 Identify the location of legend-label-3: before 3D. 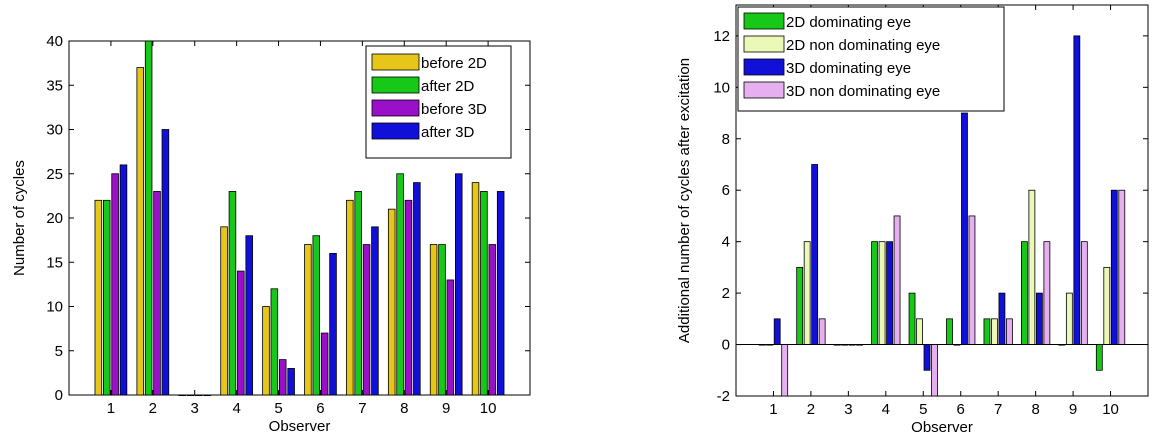
(454, 109).